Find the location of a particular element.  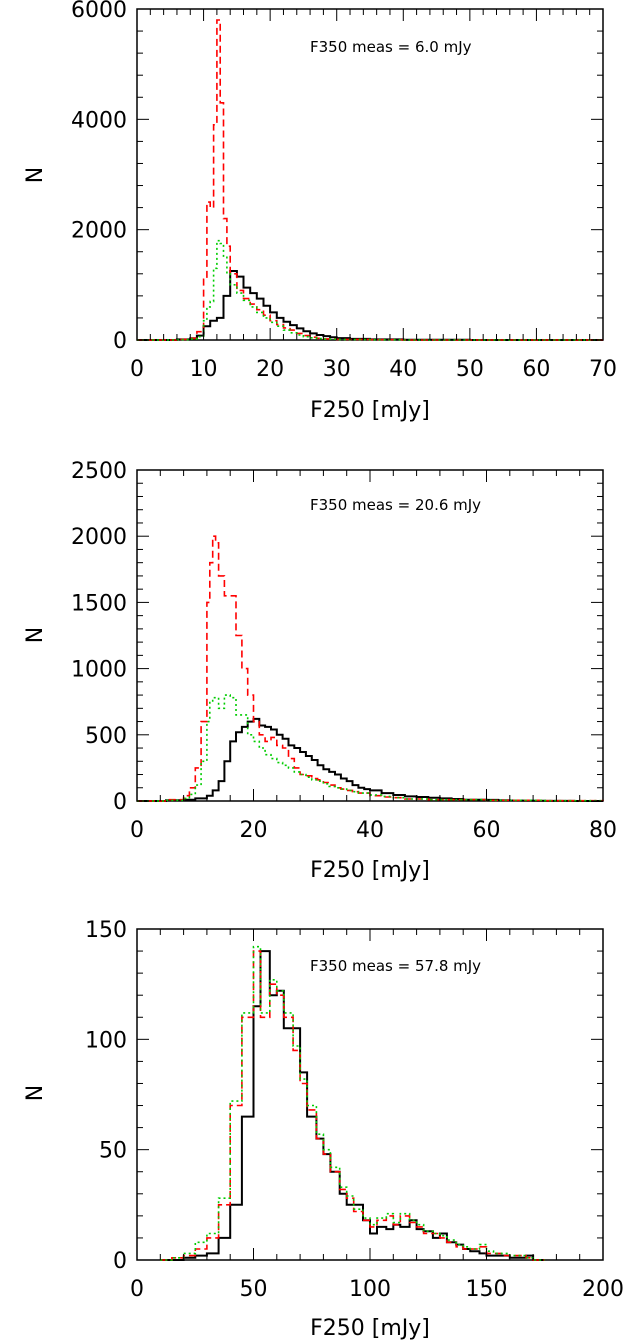

x-tick-label: 80 is located at coordinates (603, 830).